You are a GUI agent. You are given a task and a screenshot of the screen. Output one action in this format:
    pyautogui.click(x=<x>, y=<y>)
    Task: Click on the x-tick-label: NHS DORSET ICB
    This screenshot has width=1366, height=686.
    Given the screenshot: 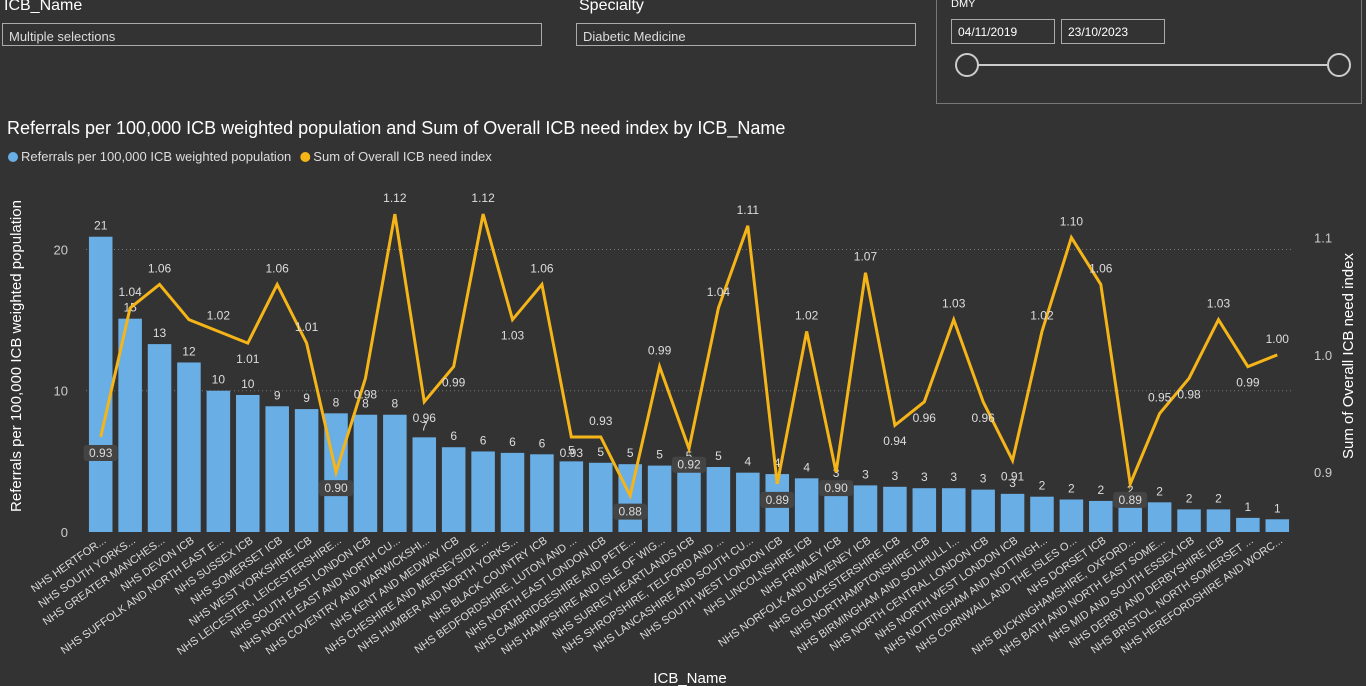 What is the action you would take?
    pyautogui.click(x=1066, y=566)
    